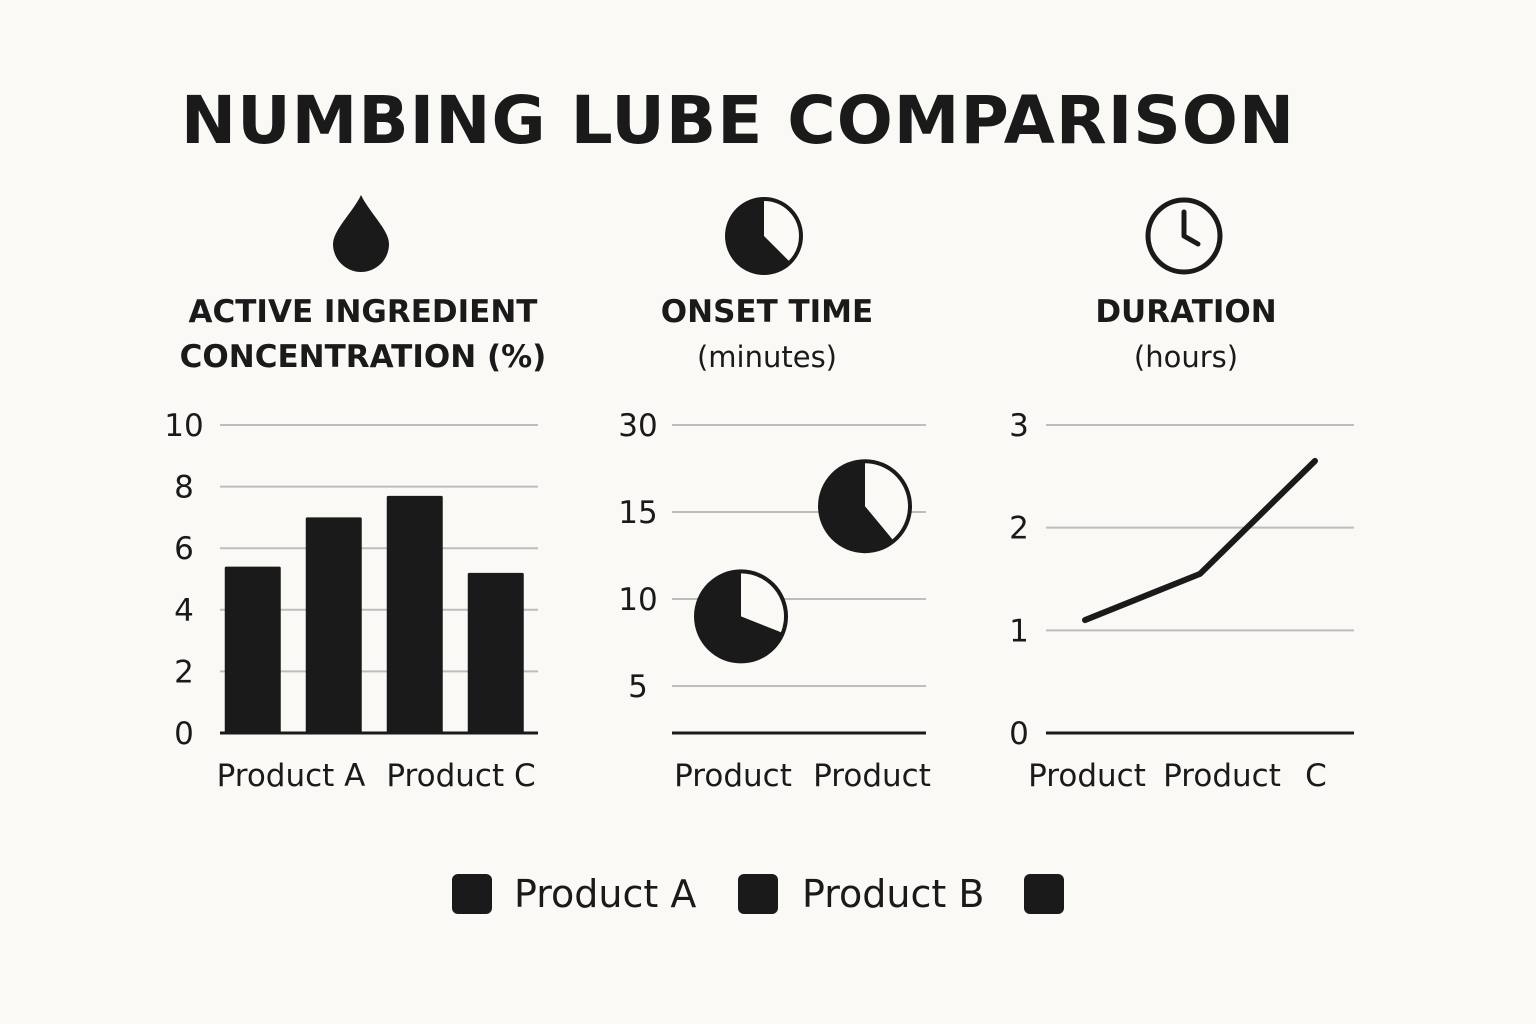 The image size is (1536, 1024). Describe the element at coordinates (184, 549) in the screenshot. I see `y-tick-label: 6` at that location.